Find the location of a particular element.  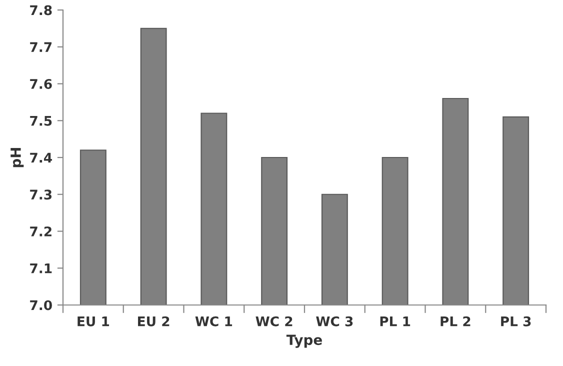

x-tick-label: WC 2 is located at coordinates (274, 321).